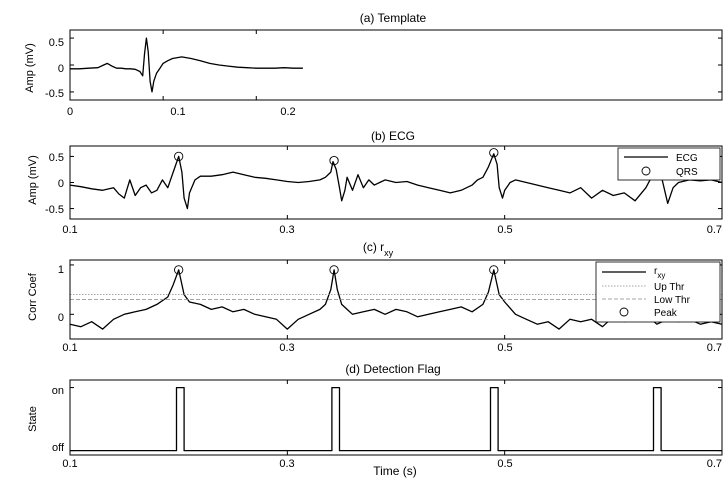  I want to click on panel-a-x-tick-label: 0, so click(70, 112).